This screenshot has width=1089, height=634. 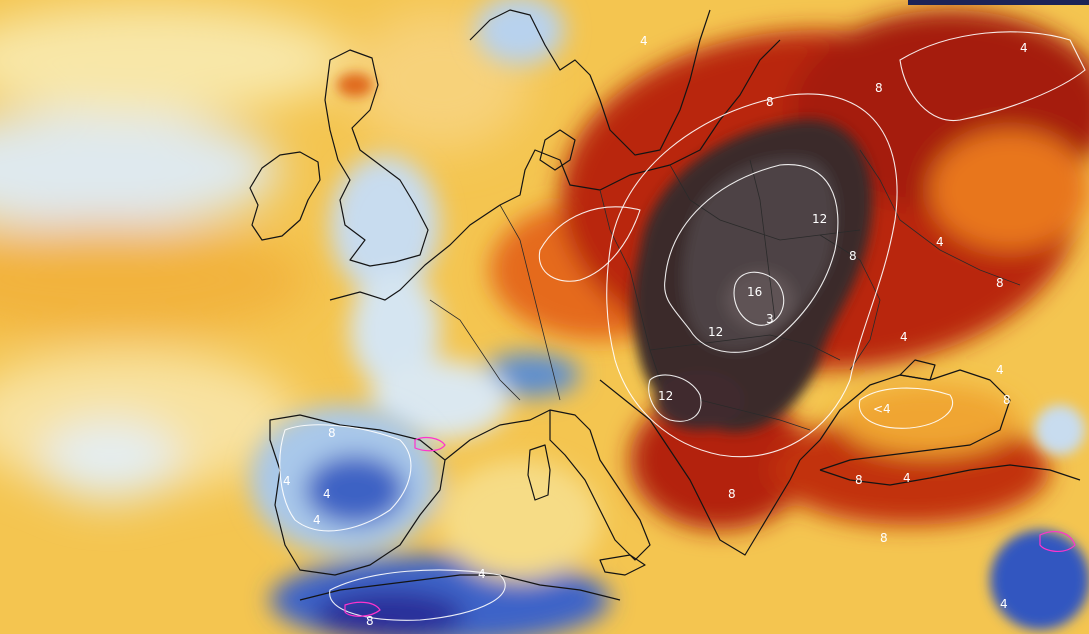 What do you see at coordinates (1039, 580) in the screenshot?
I see `east-med-cold-patch` at bounding box center [1039, 580].